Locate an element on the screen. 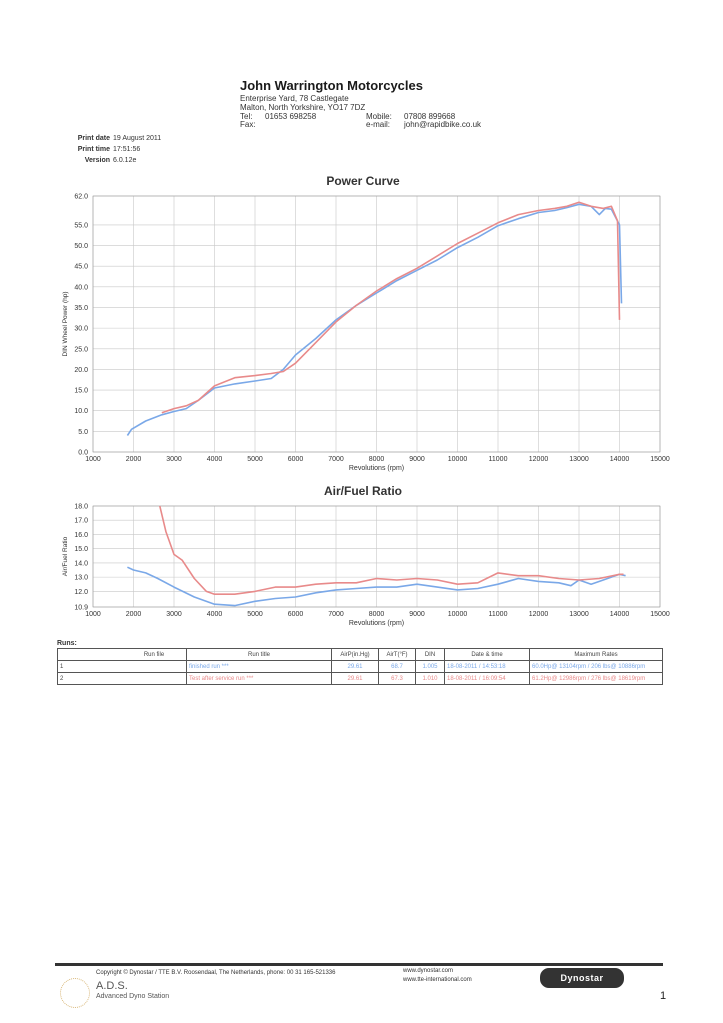 This screenshot has width=723, height=1023. footer-web-1: www.dynostar.com is located at coordinates (428, 971).